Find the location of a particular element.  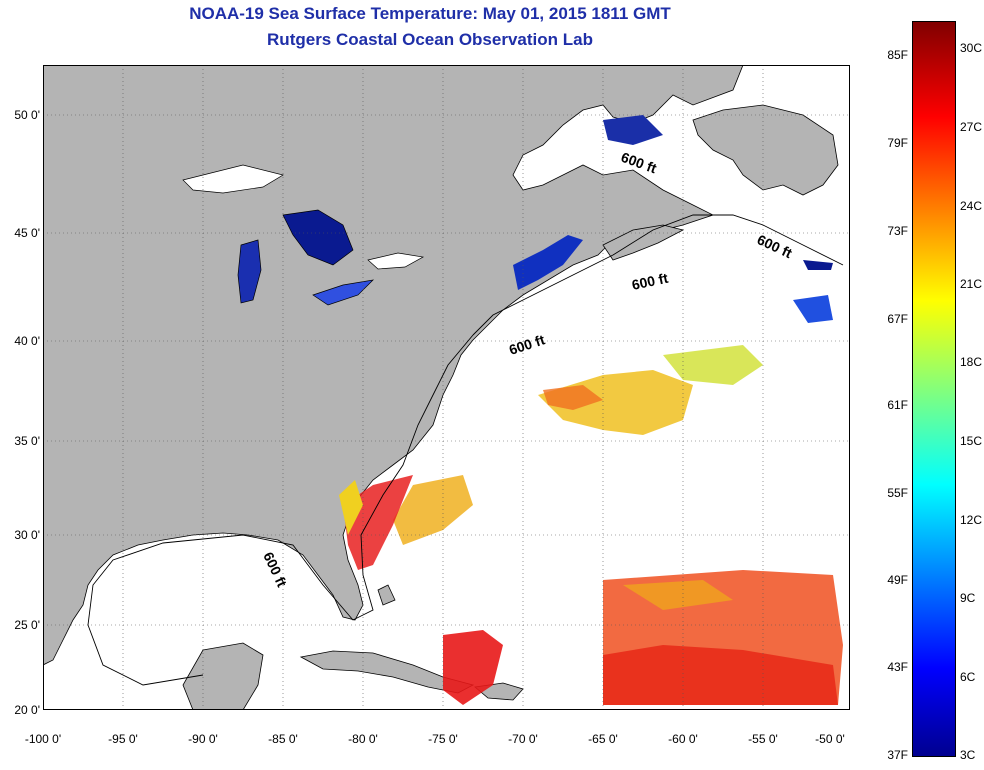

nova-scotia-land is located at coordinates (643, 242).